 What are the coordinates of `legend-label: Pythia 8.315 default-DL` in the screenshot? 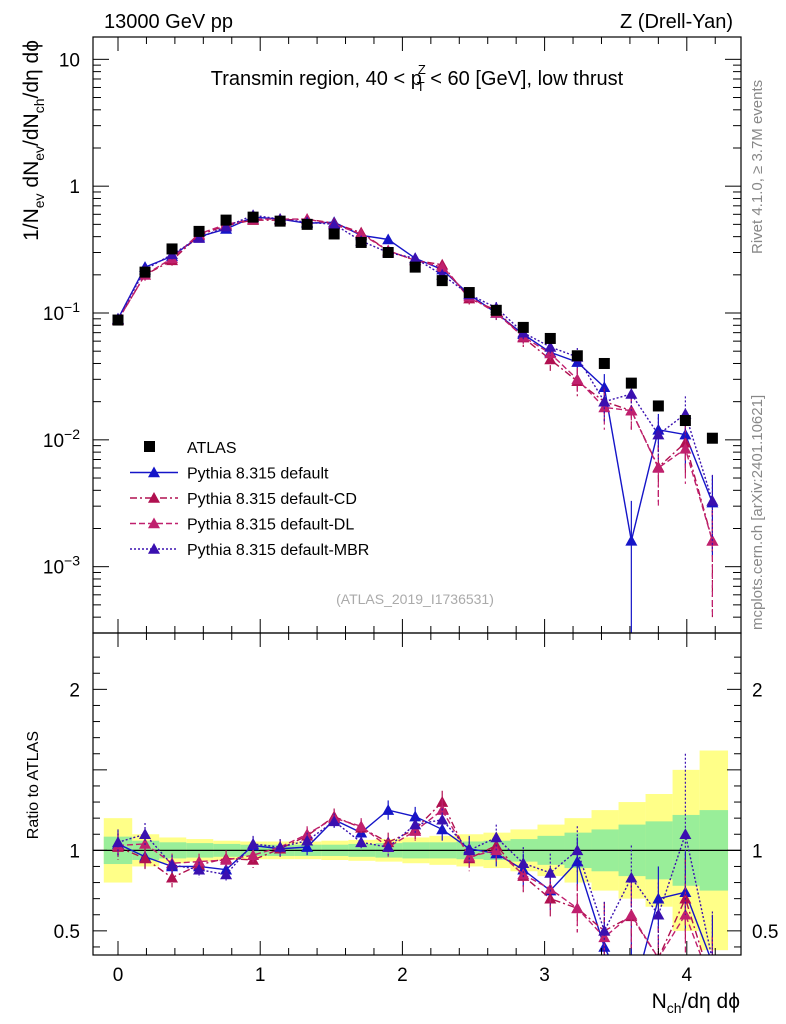 It's located at (270, 525).